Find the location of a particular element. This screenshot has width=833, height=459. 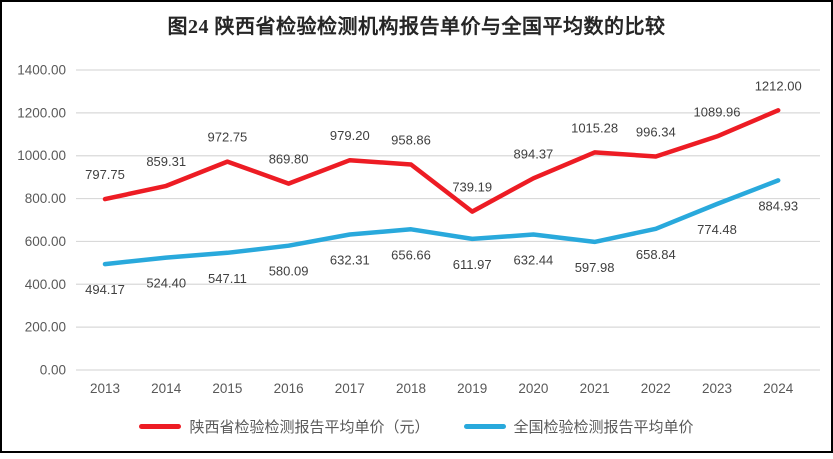

x-axis-tick-label: 2017 is located at coordinates (350, 388).